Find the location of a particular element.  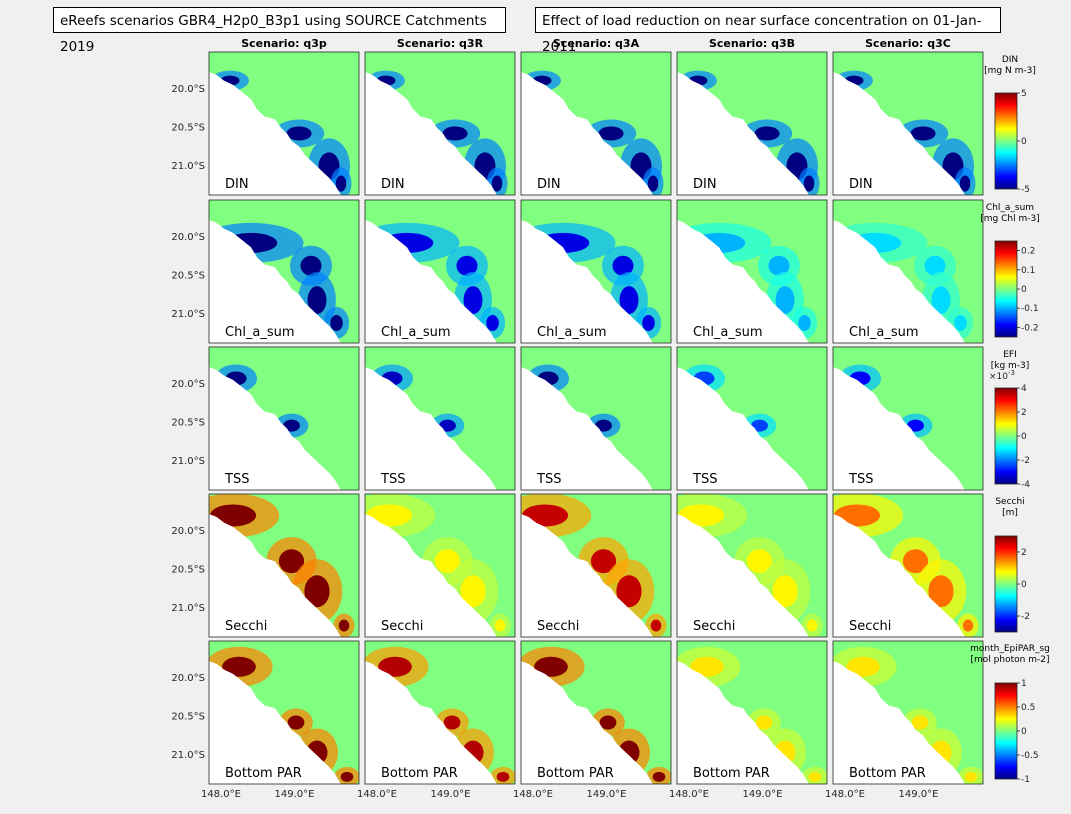

colorbar-tick-label: 4 is located at coordinates (1024, 389).